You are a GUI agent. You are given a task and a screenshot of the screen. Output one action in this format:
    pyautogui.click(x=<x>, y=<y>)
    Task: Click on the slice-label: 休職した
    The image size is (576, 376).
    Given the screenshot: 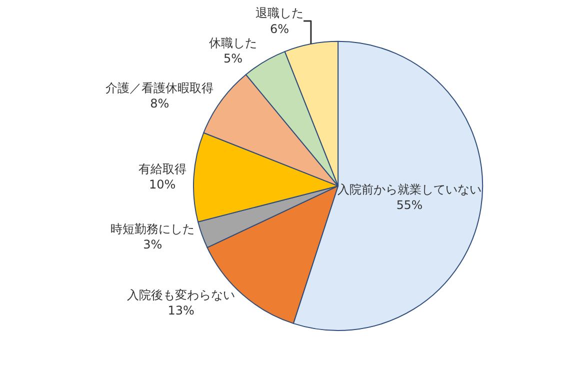 What is the action you would take?
    pyautogui.click(x=233, y=43)
    